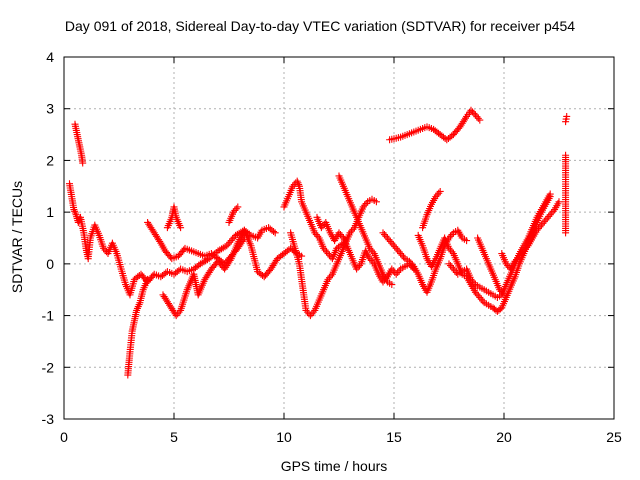  Describe the element at coordinates (530, 235) in the screenshot. I see `series-track-r` at that location.